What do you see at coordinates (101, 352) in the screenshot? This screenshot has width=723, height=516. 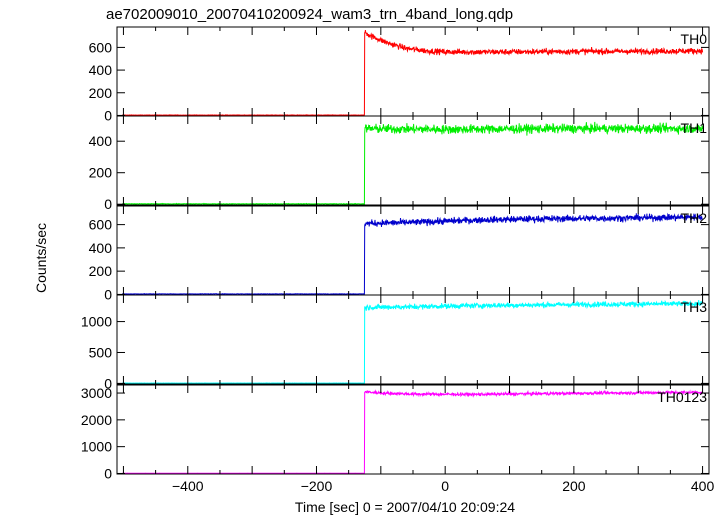 I see `y-tick-label: 500` at bounding box center [101, 352].